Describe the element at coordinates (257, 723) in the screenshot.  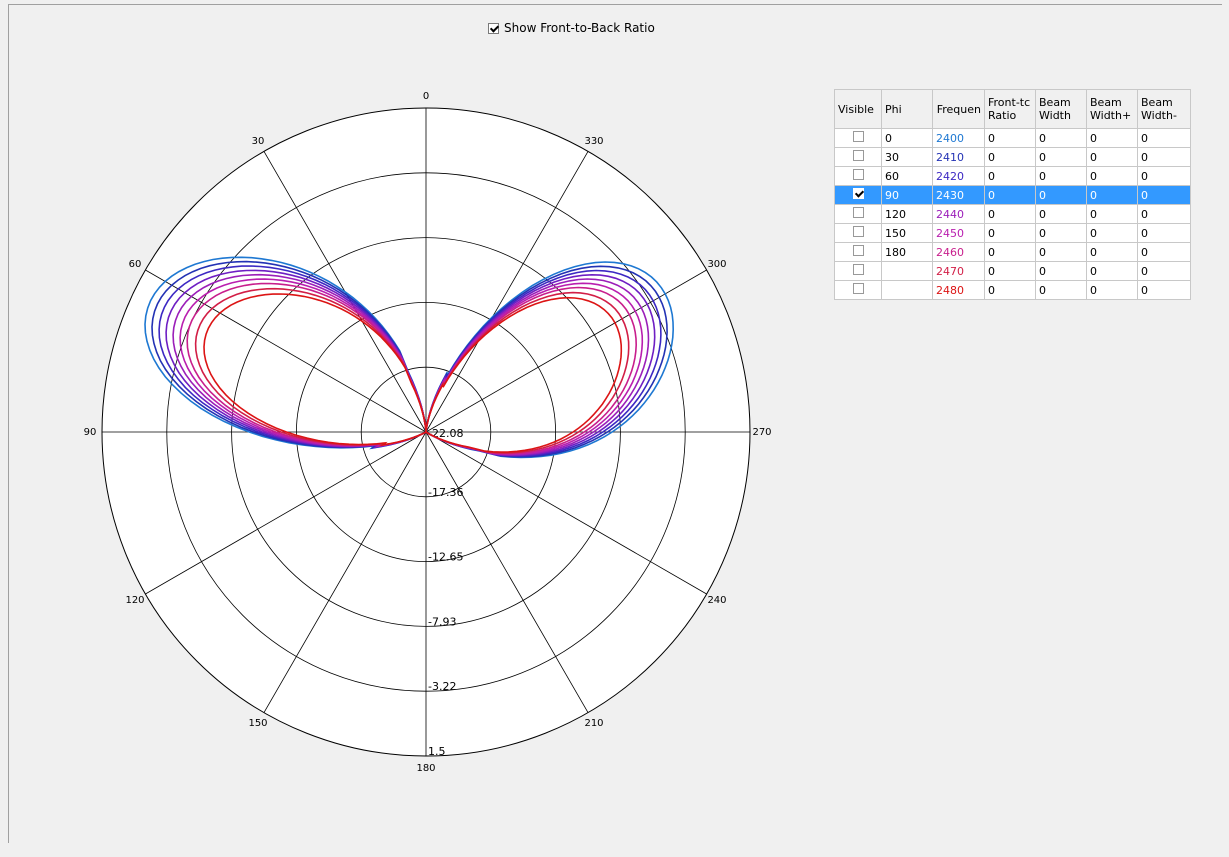
I see `angle-tick-label: 150` at that location.